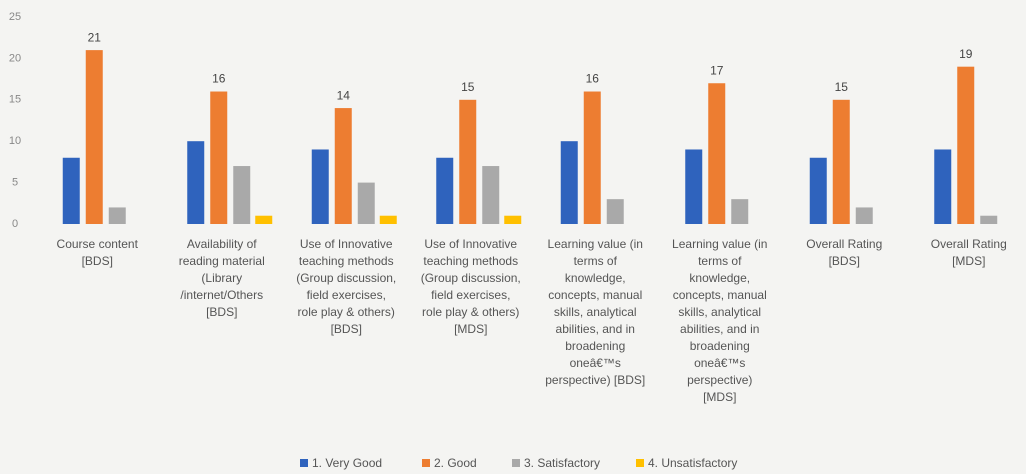  Describe the element at coordinates (15, 58) in the screenshot. I see `y-tick-label: 20` at that location.